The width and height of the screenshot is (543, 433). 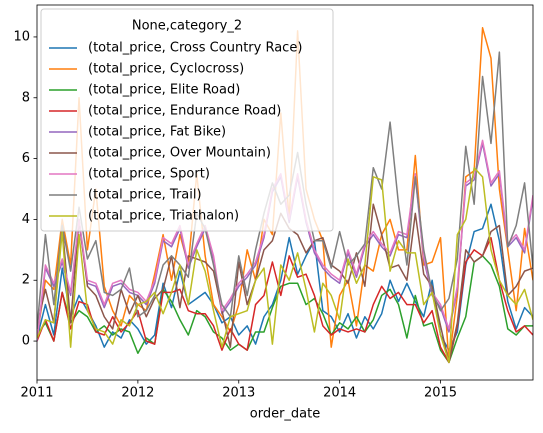 I want to click on y-tick-label: 10, so click(x=21, y=36).